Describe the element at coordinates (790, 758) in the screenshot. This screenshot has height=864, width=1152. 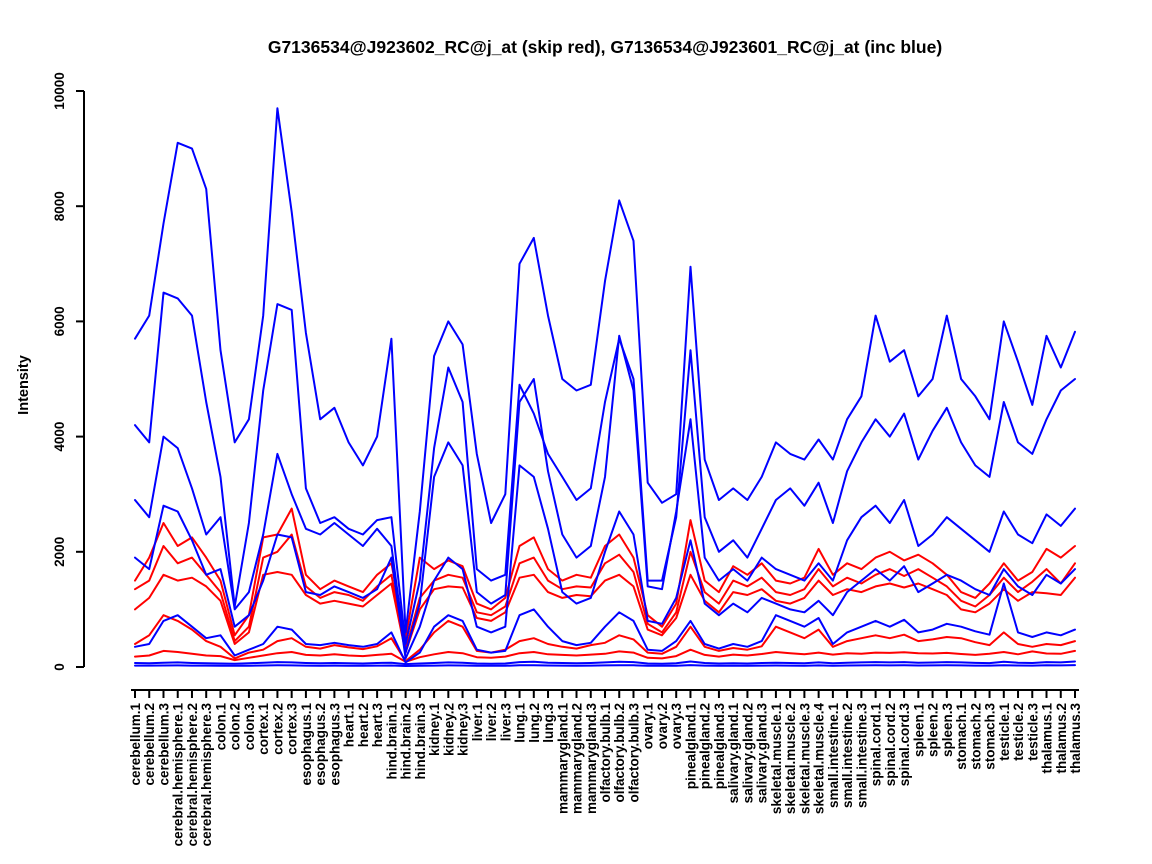
I see `x-tick-label: skeletal.muscle.2` at that location.